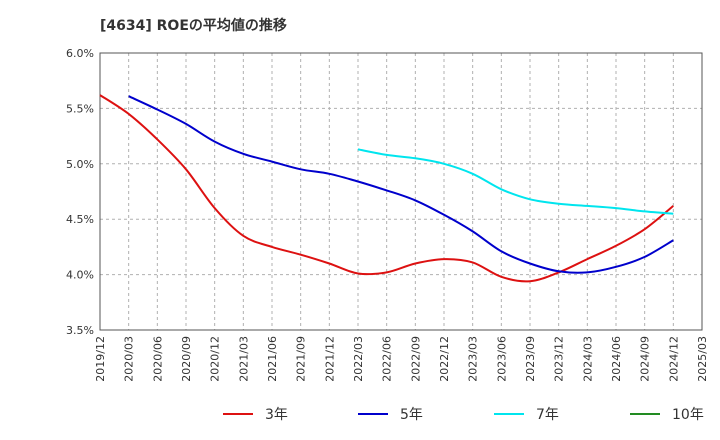 The height and width of the screenshot is (440, 720). I want to click on y-axis-ticks: 3.5% 4.0% 4.5% 5.0% 5.5% 6.0%, so click(80, 192).